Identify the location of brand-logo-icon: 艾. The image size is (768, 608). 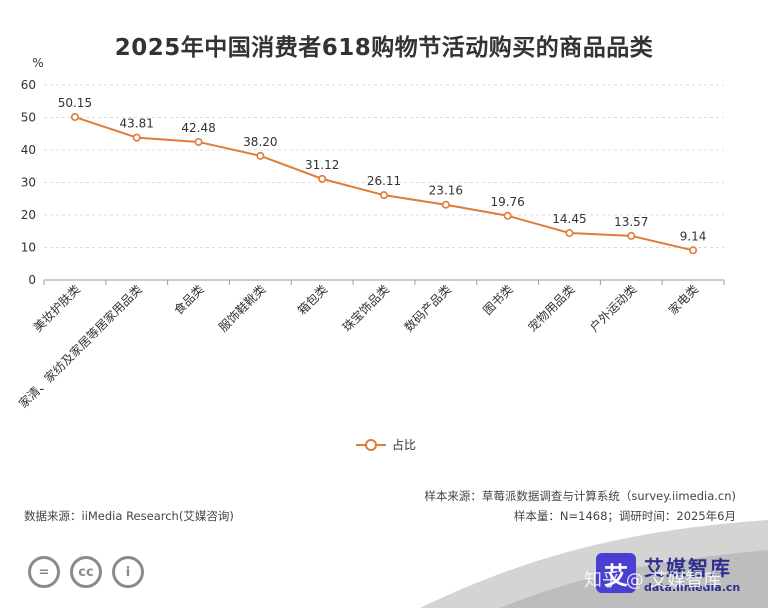
(616, 573).